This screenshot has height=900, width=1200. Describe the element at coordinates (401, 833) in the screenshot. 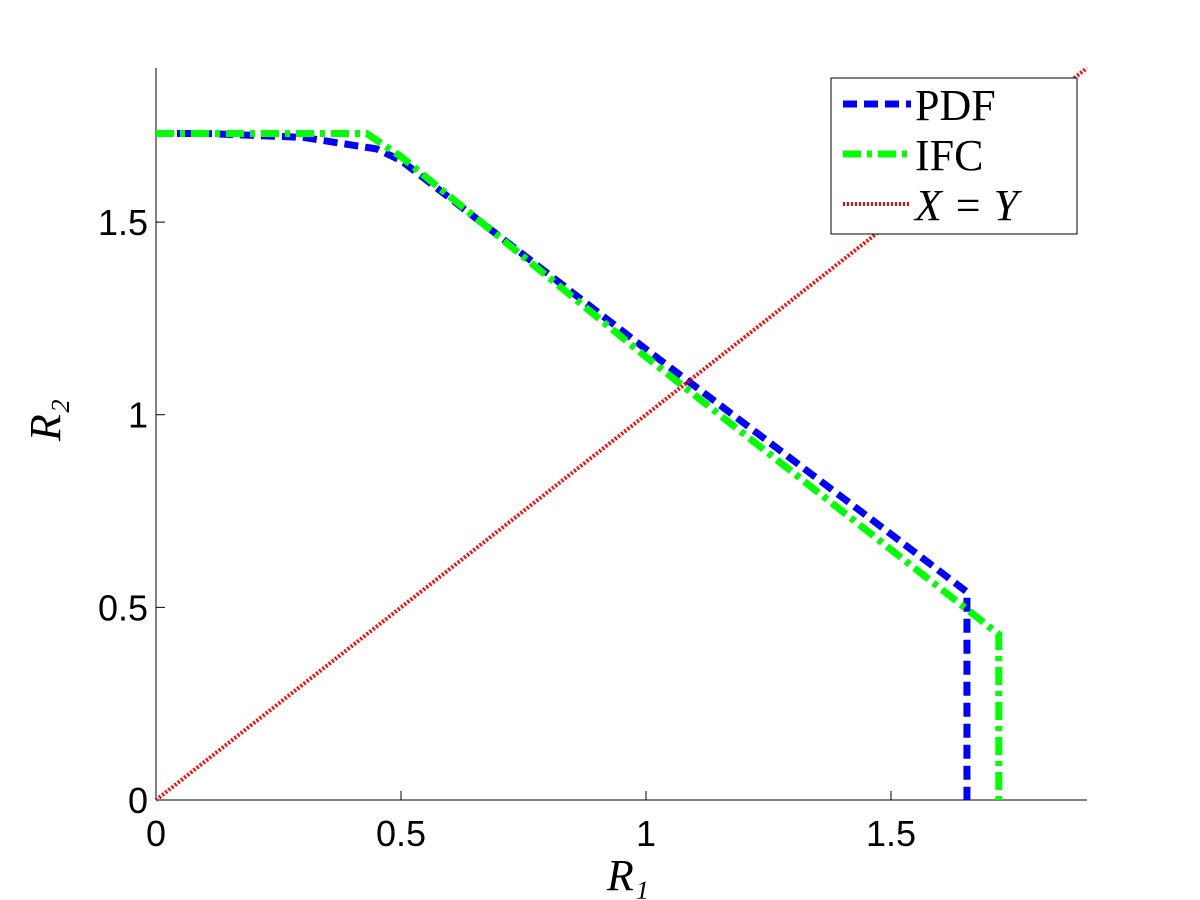

I see `x-tick-label: 0.5` at that location.